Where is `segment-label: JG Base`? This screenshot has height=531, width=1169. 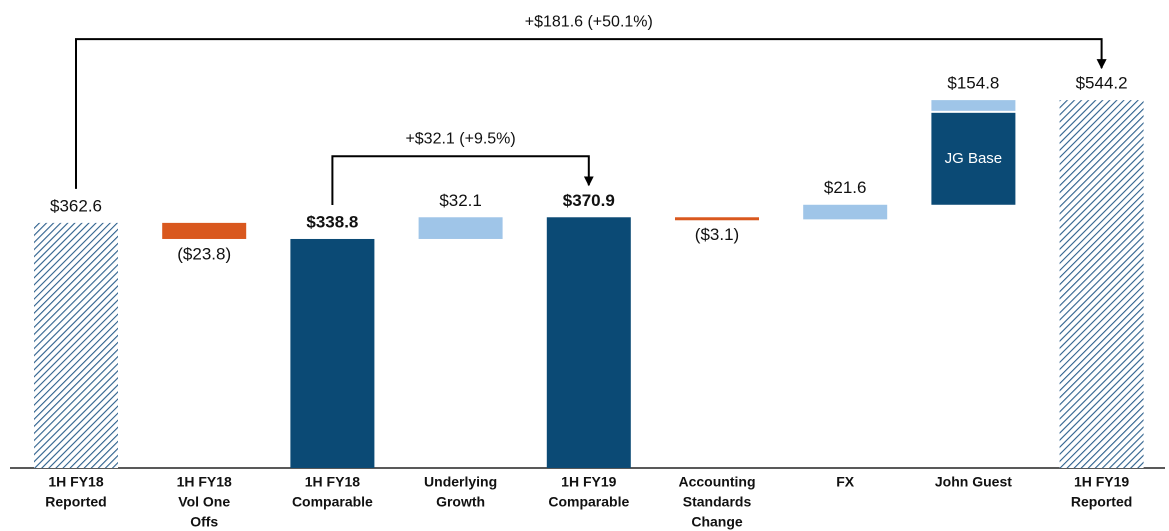 segment-label: JG Base is located at coordinates (974, 158).